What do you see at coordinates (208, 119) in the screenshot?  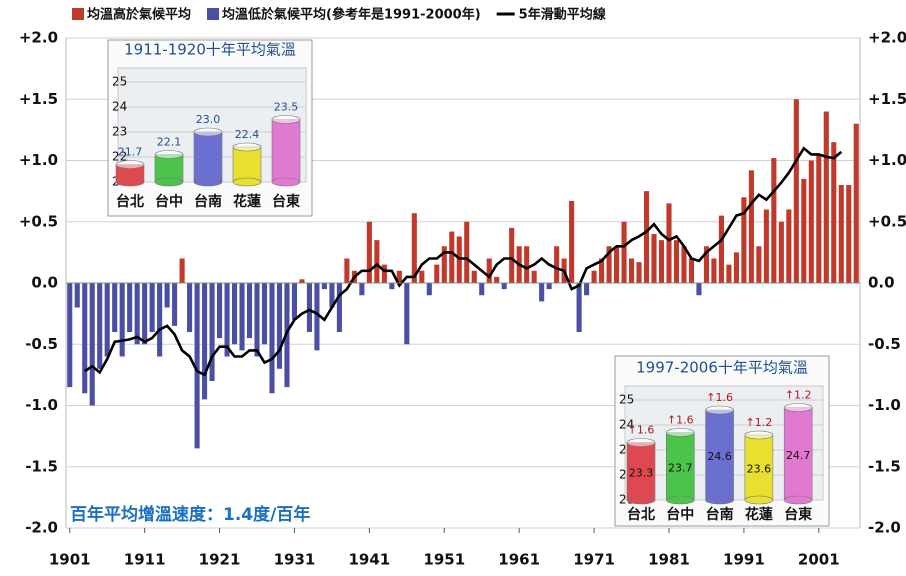 I see `value-label: 23.0` at bounding box center [208, 119].